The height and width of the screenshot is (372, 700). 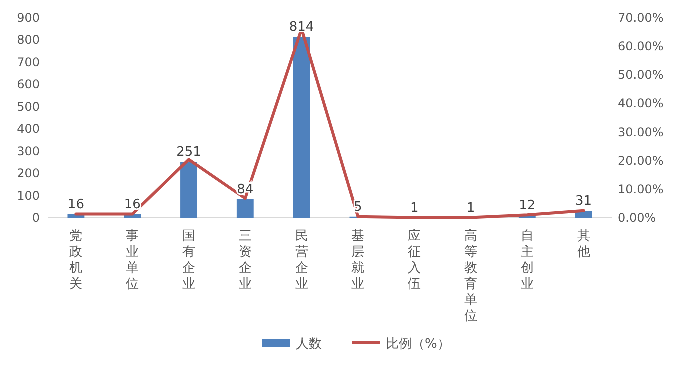 I want to click on x-tick-label: 应征入伍, so click(x=415, y=260).